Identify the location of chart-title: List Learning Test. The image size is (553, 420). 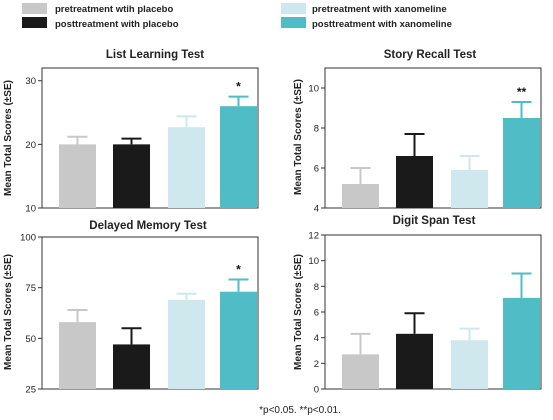
(155, 55).